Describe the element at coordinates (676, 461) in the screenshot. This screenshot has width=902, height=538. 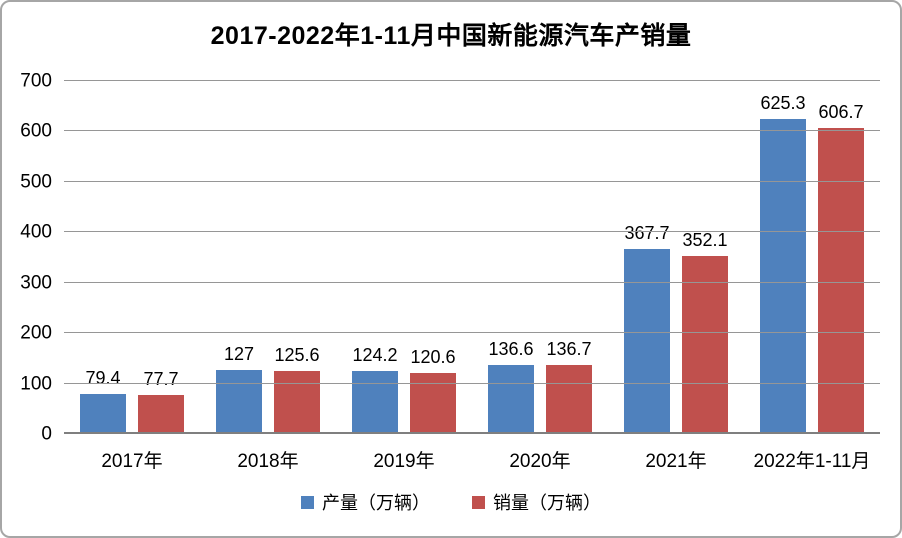
I see `x-axis-label-2021年: 2021年` at that location.